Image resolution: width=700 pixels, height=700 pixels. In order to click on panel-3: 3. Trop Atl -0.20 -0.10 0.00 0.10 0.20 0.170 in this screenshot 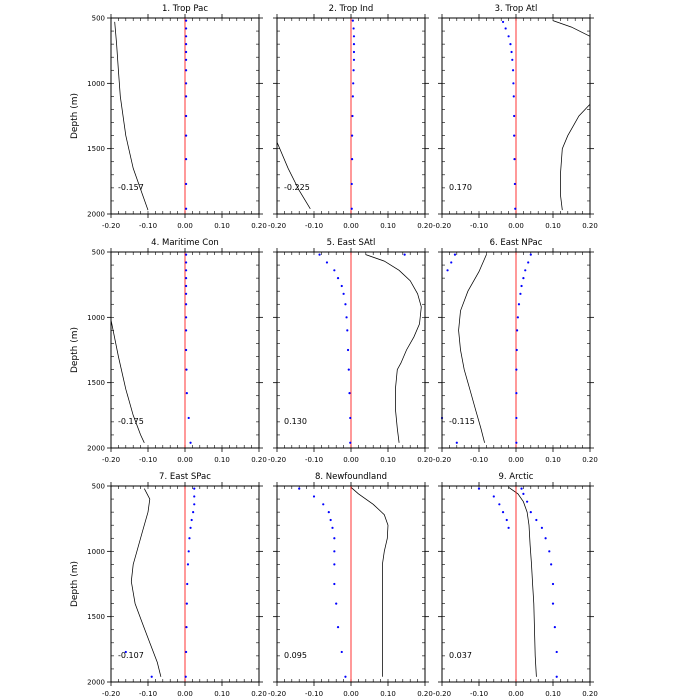, I will do `click(515, 117)`.